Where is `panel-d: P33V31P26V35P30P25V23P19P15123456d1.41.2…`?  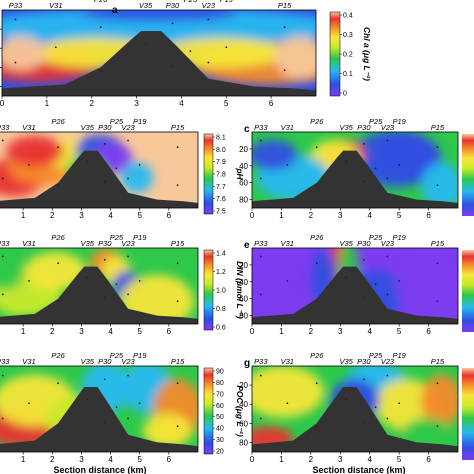
panel-d: P33V31P26V35P30P25V23P19P15123456d1.41.2… is located at coordinates (122, 284).